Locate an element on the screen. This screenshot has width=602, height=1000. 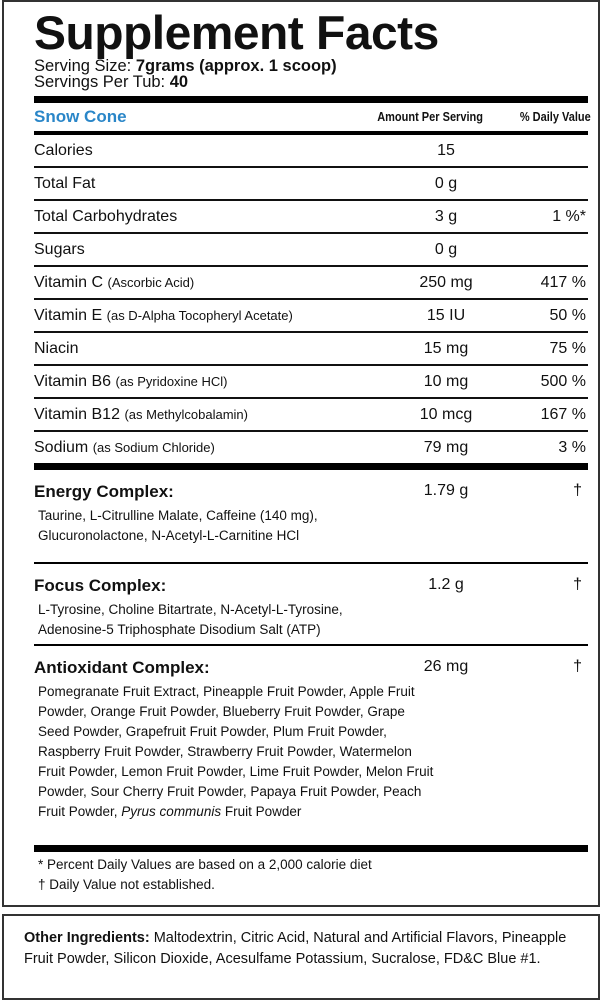
nutrient-row: Total Carbohydrates 3 g 1 %* is located at coordinates (311, 217).